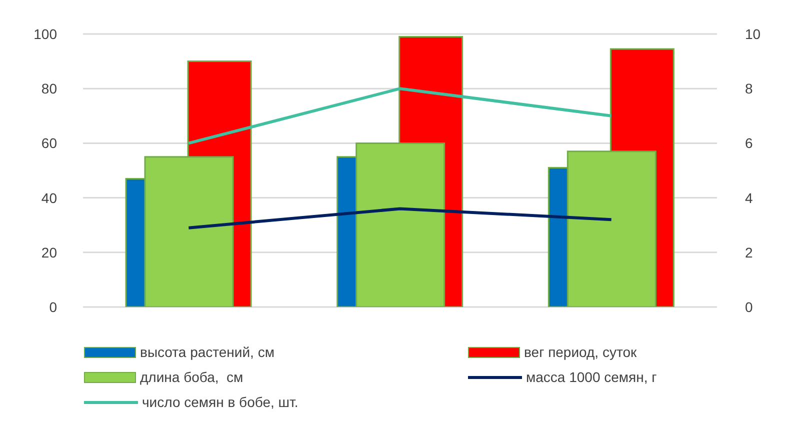  I want to click on y2-tick-label: 8, so click(749, 88).